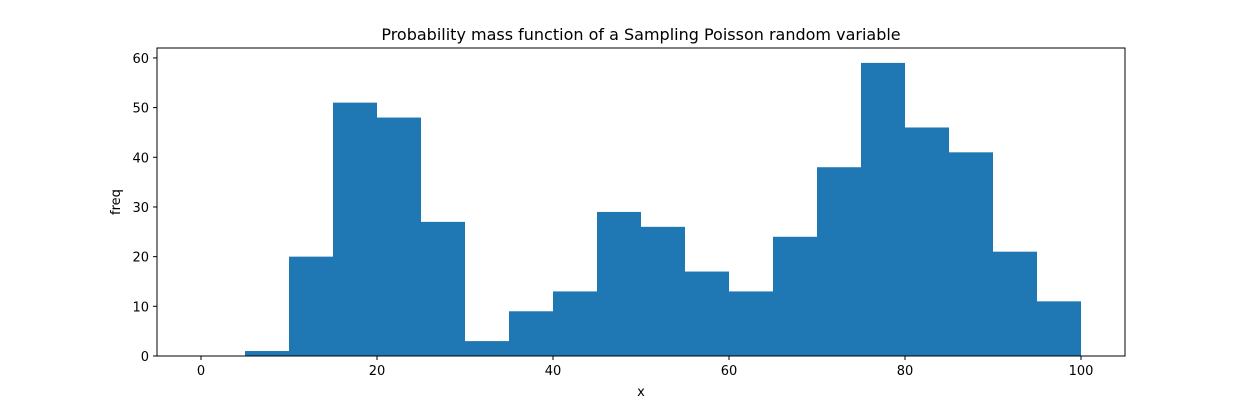 This screenshot has width=1250, height=400. I want to click on y-tick-label: 10, so click(140, 307).